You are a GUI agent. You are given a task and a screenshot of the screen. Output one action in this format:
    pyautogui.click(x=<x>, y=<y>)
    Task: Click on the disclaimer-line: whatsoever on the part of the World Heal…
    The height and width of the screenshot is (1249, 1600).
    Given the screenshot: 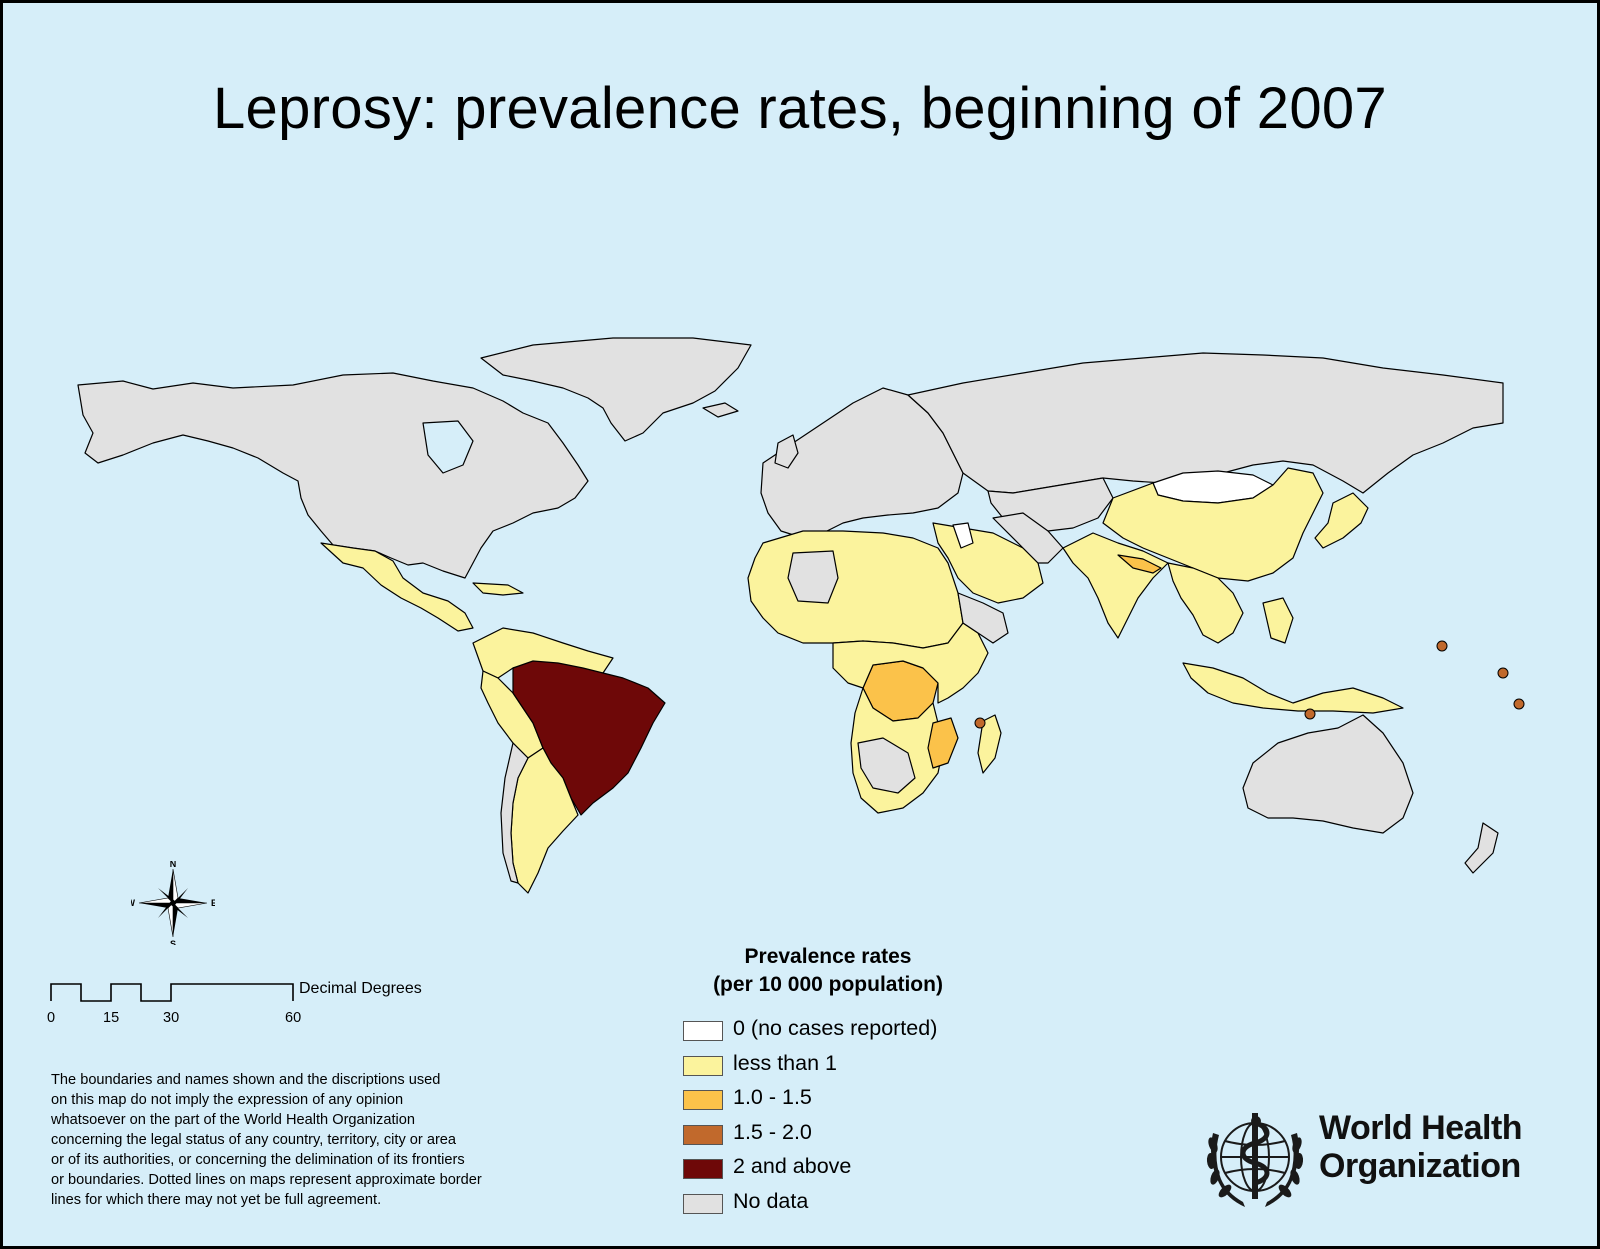 What is the action you would take?
    pyautogui.click(x=233, y=1120)
    